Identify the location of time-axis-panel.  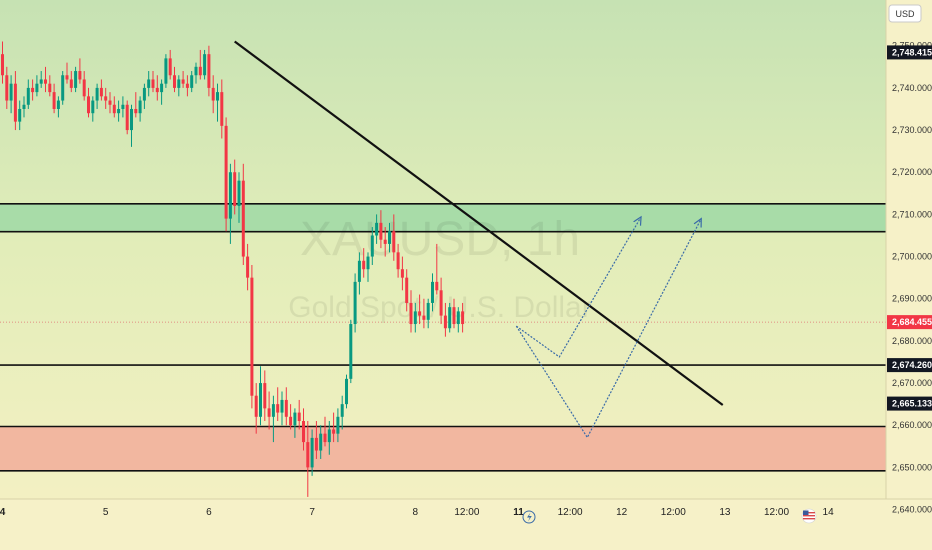
(466, 524).